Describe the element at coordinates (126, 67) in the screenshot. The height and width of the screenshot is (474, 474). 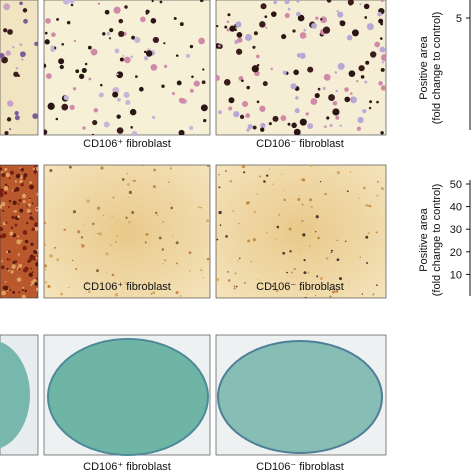
I see `texture` at that location.